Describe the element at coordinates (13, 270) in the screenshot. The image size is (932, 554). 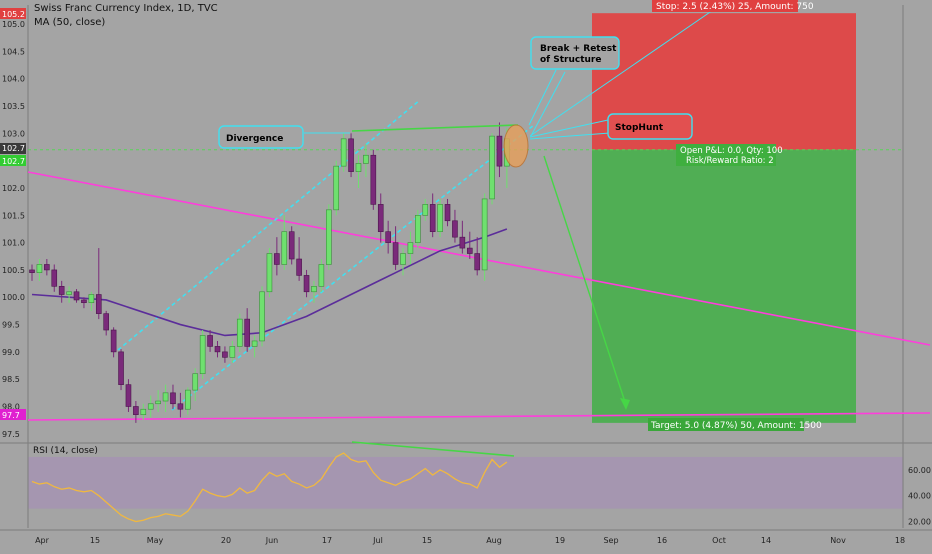
I see `y-tick-label: 100.5` at that location.